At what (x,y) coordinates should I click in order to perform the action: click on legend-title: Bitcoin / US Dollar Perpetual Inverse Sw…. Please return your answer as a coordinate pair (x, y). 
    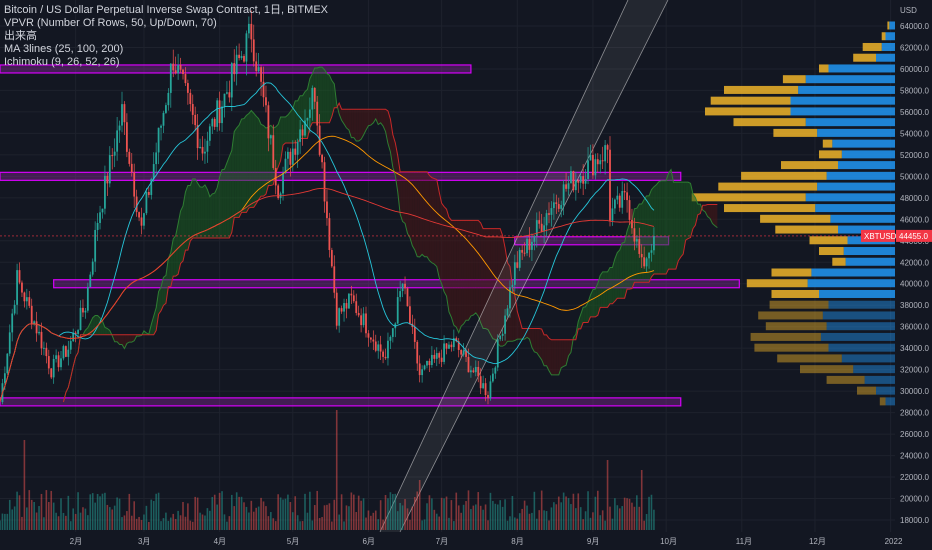
    Looking at the image, I should click on (166, 10).